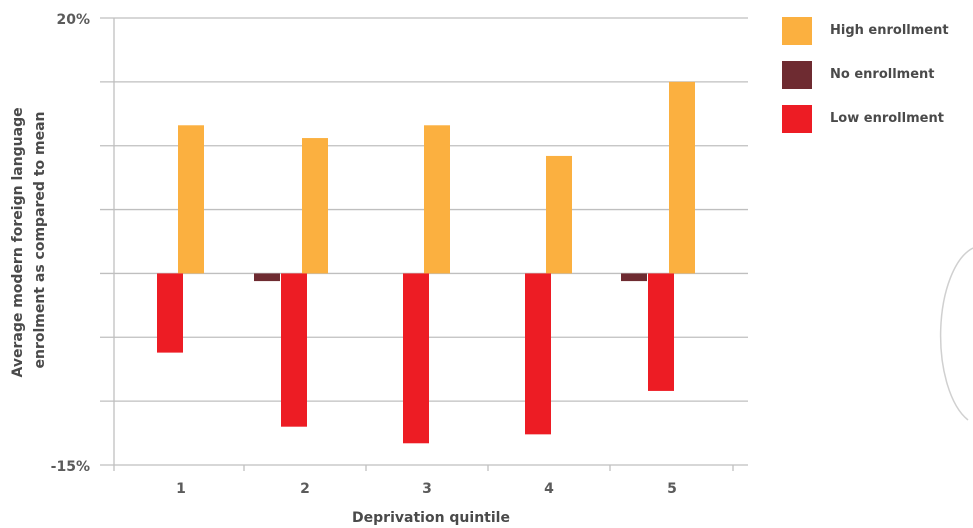  Describe the element at coordinates (73, 20) in the screenshot. I see `y-tick-label: 20%` at that location.